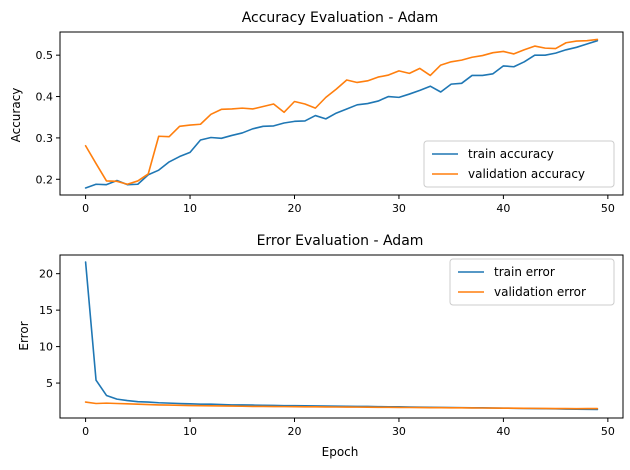 The image size is (630, 470). What do you see at coordinates (399, 208) in the screenshot?
I see `accuracy-x-tick-label: 30` at bounding box center [399, 208].